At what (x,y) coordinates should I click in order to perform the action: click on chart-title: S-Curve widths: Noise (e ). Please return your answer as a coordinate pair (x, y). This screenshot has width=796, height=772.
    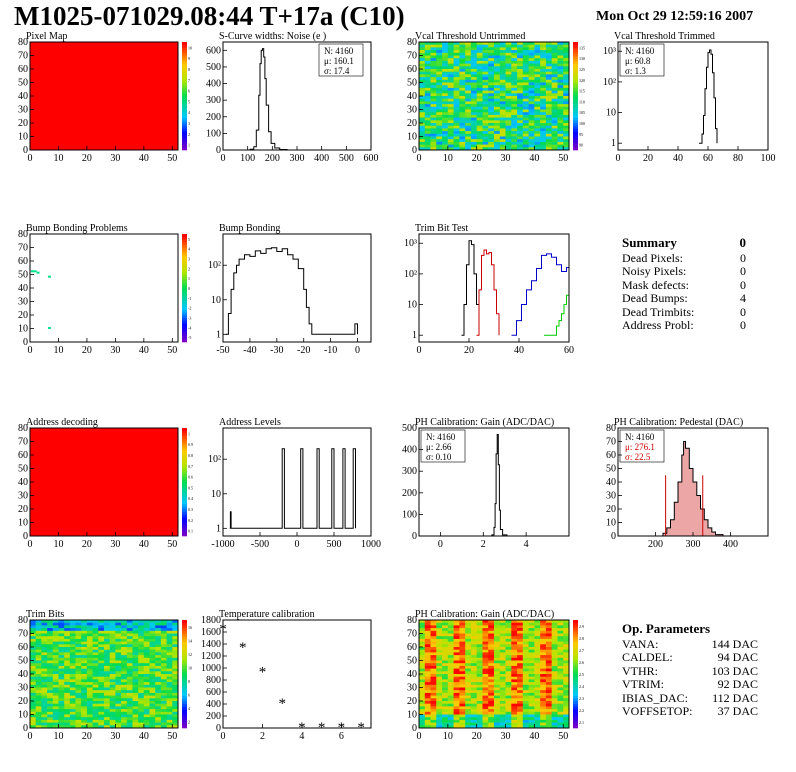
    Looking at the image, I should click on (272, 36).